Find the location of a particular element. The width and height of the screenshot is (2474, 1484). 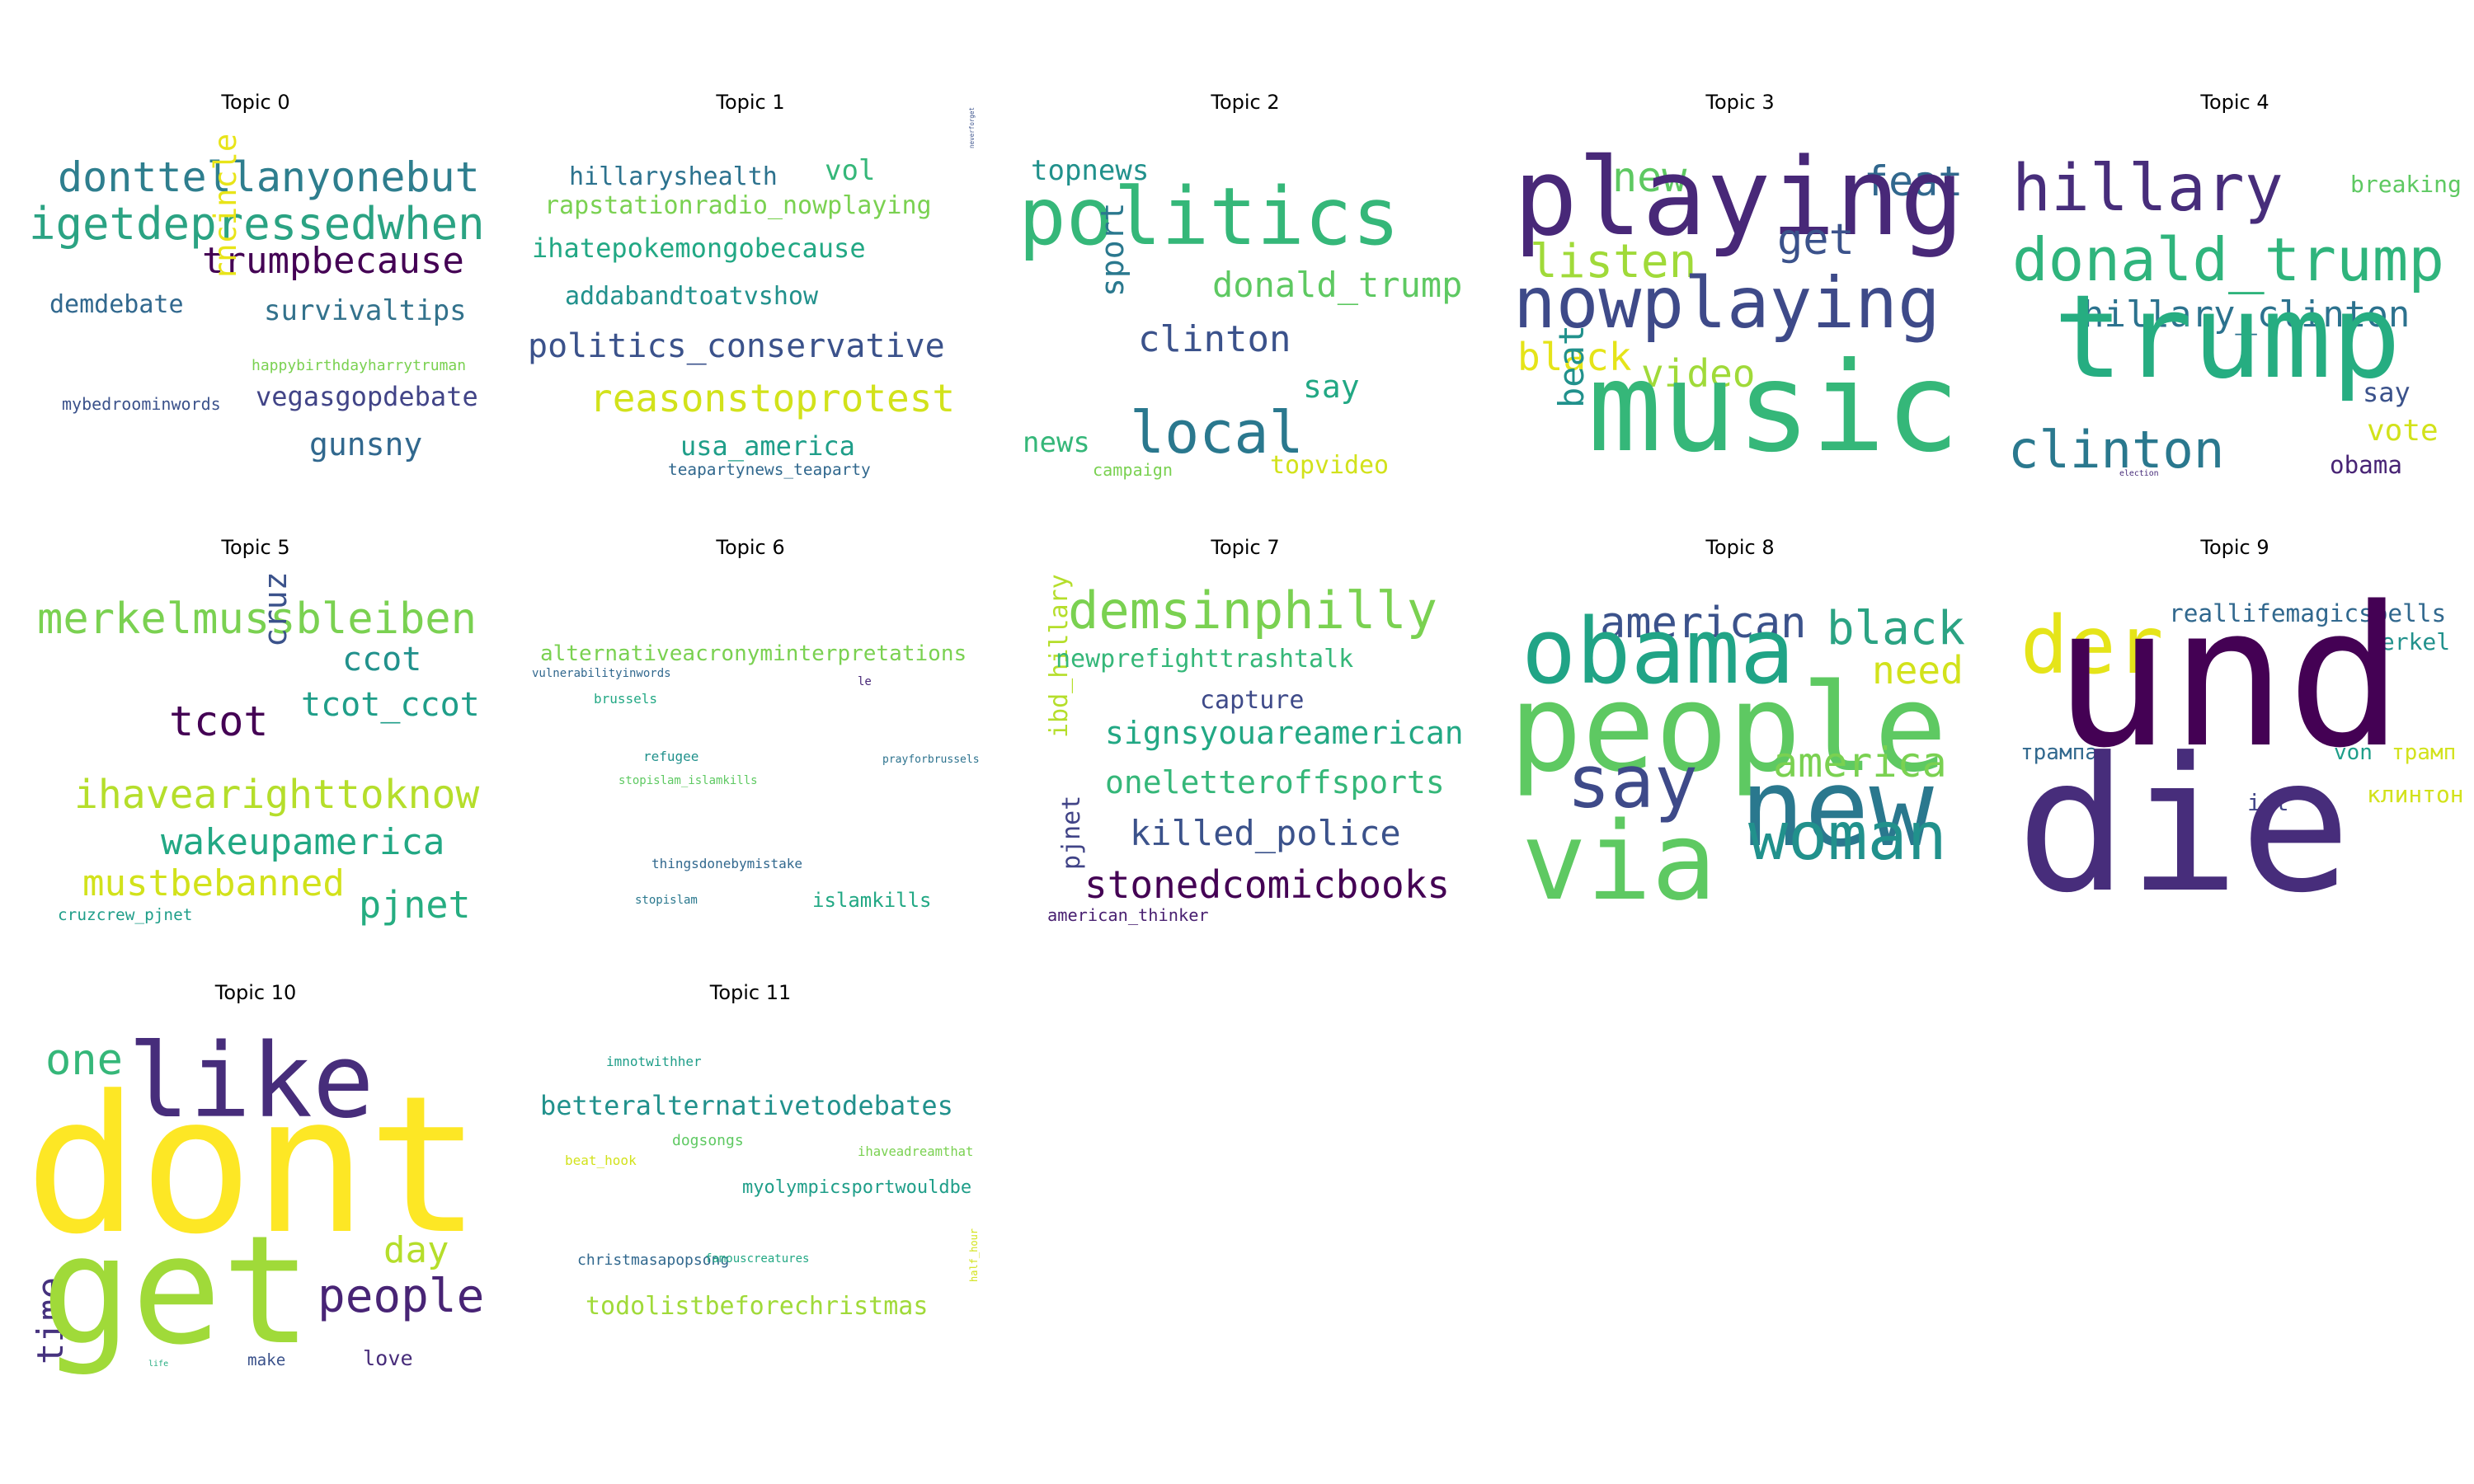

cloud-word: teapartynews_teaparty is located at coordinates (769, 469).